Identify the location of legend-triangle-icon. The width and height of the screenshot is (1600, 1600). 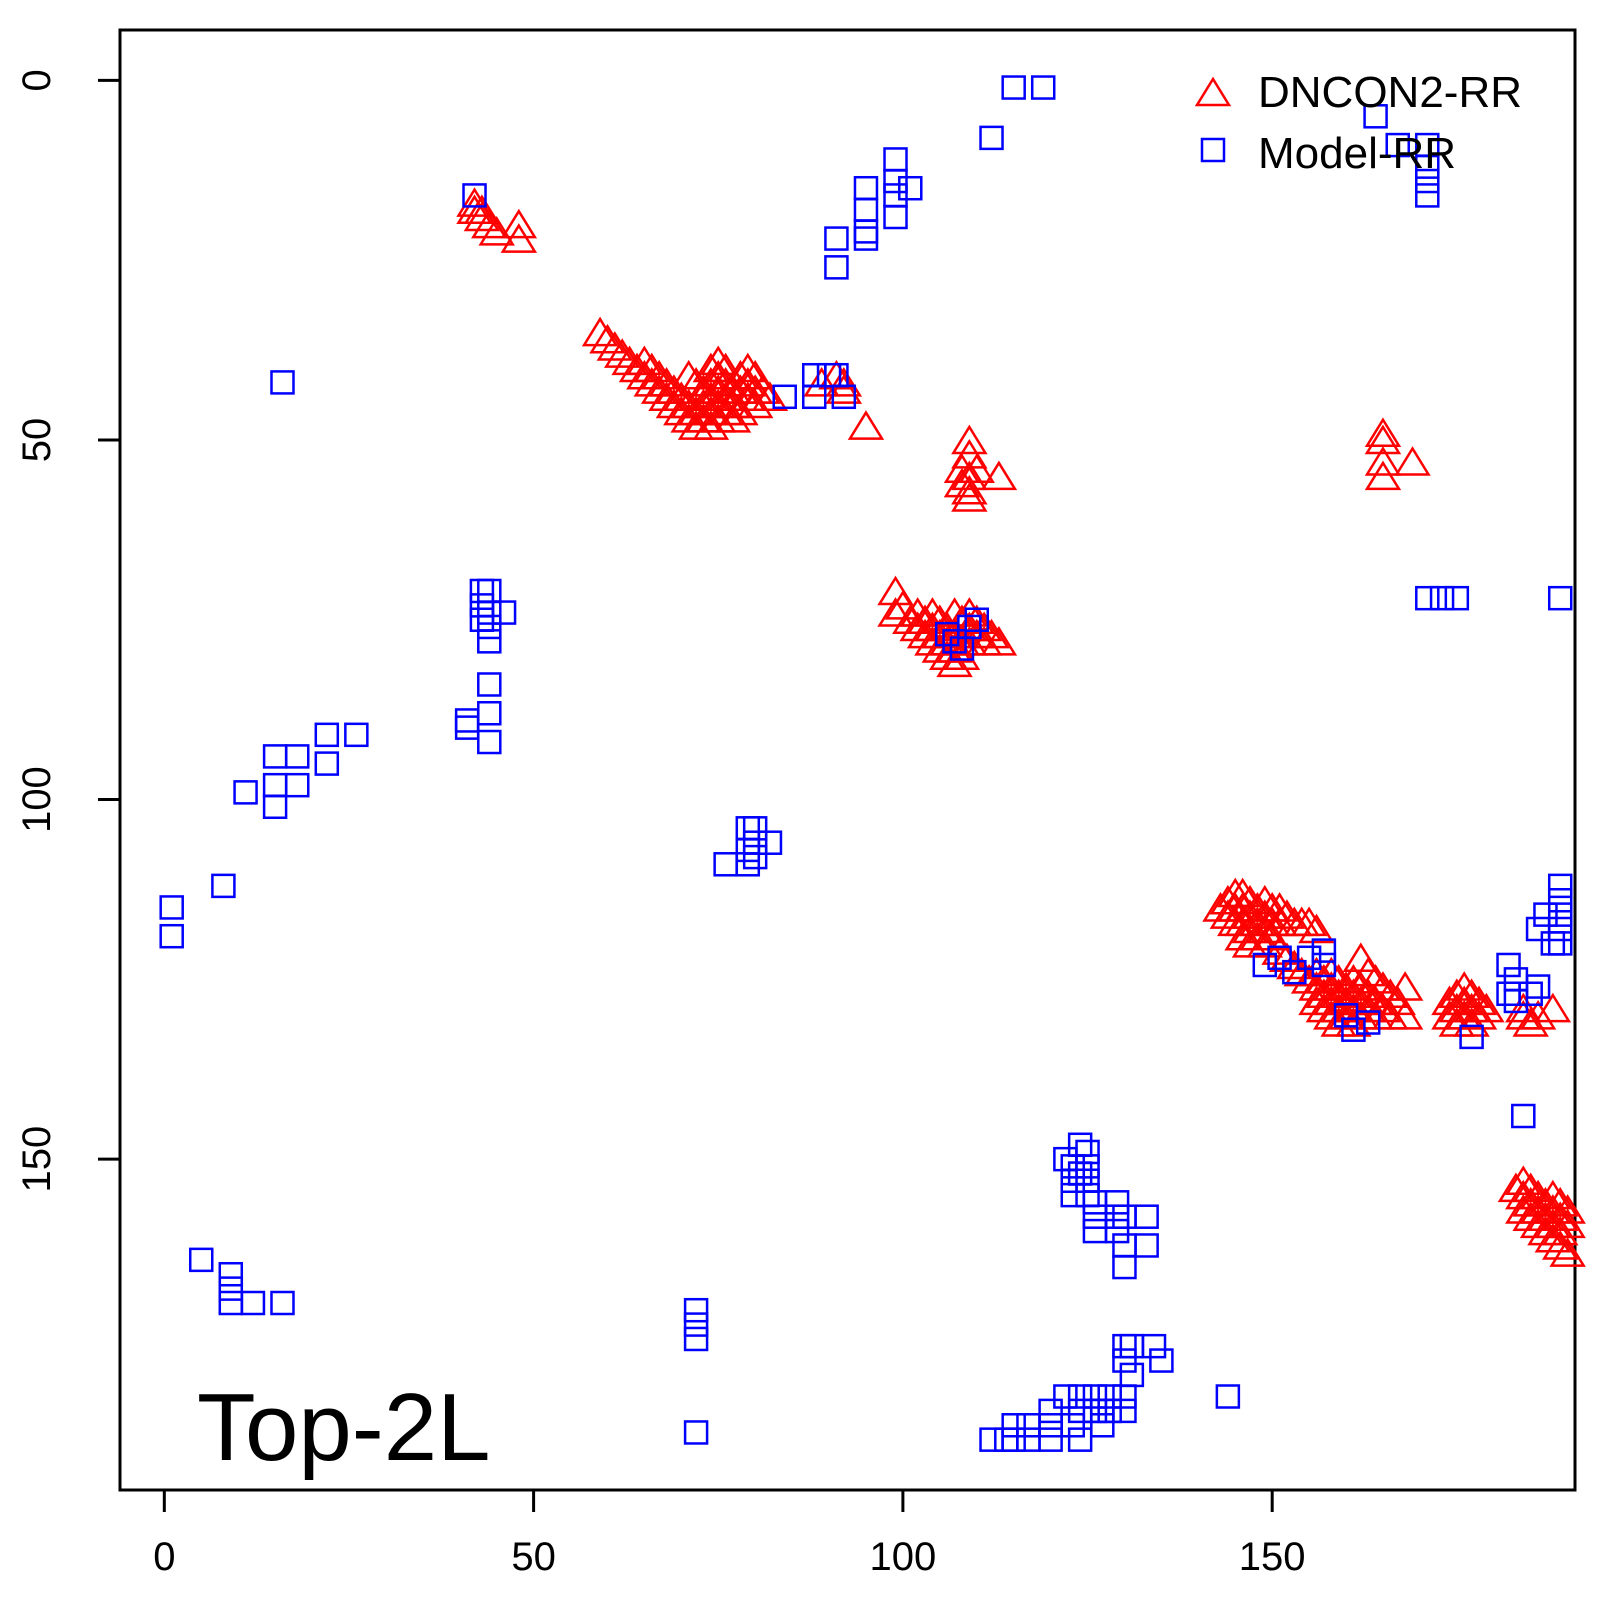
(1213, 91).